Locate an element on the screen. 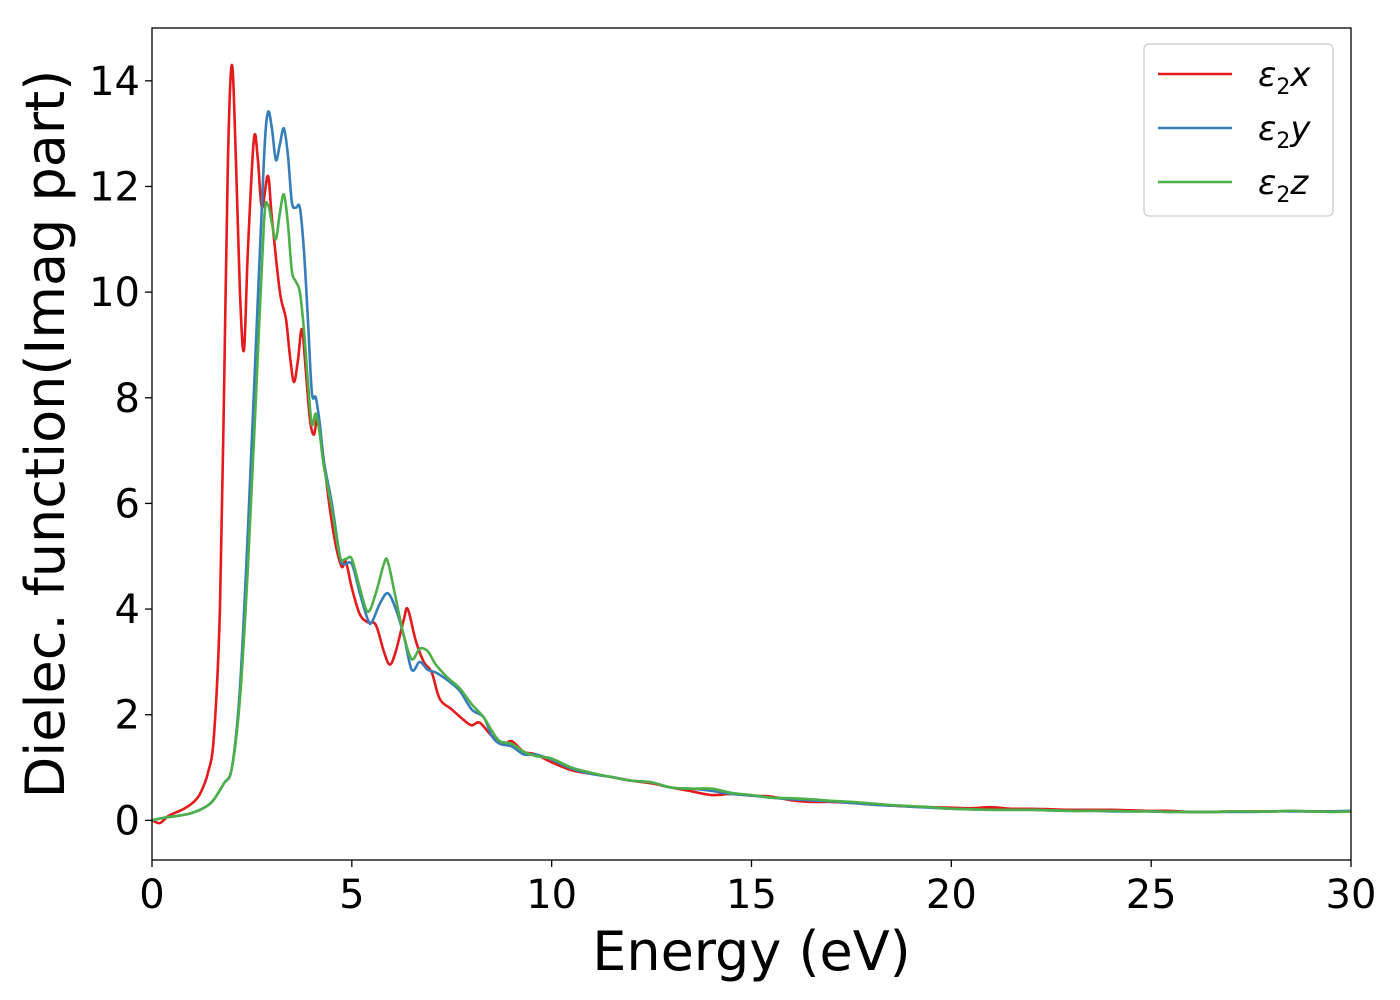  y-tick-label: 12 is located at coordinates (114, 187).